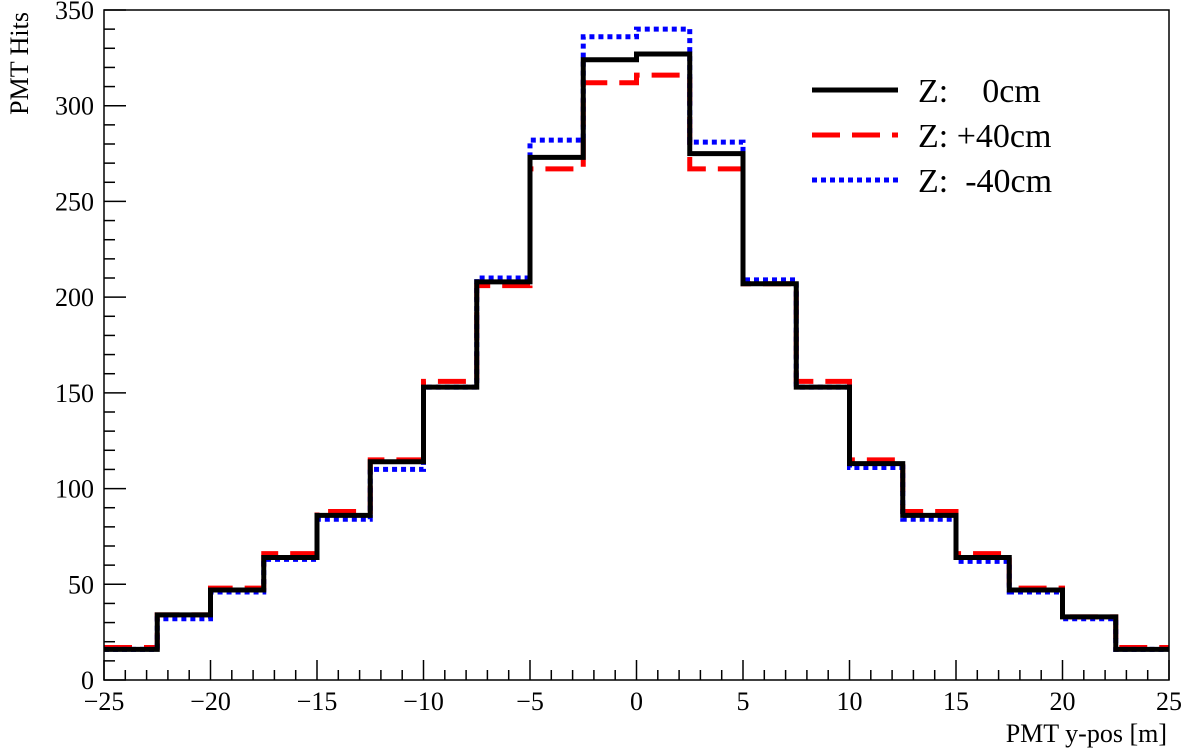 The height and width of the screenshot is (754, 1190). I want to click on legend-label: Z: +40cm, so click(984, 136).